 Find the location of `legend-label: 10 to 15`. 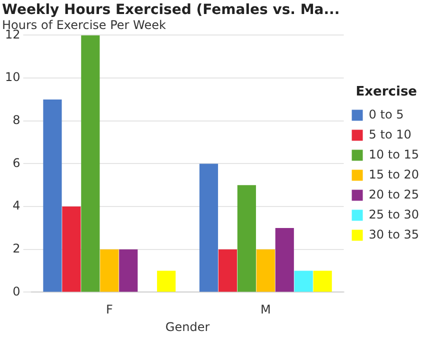

legend-label: 10 to 15 is located at coordinates (394, 154).